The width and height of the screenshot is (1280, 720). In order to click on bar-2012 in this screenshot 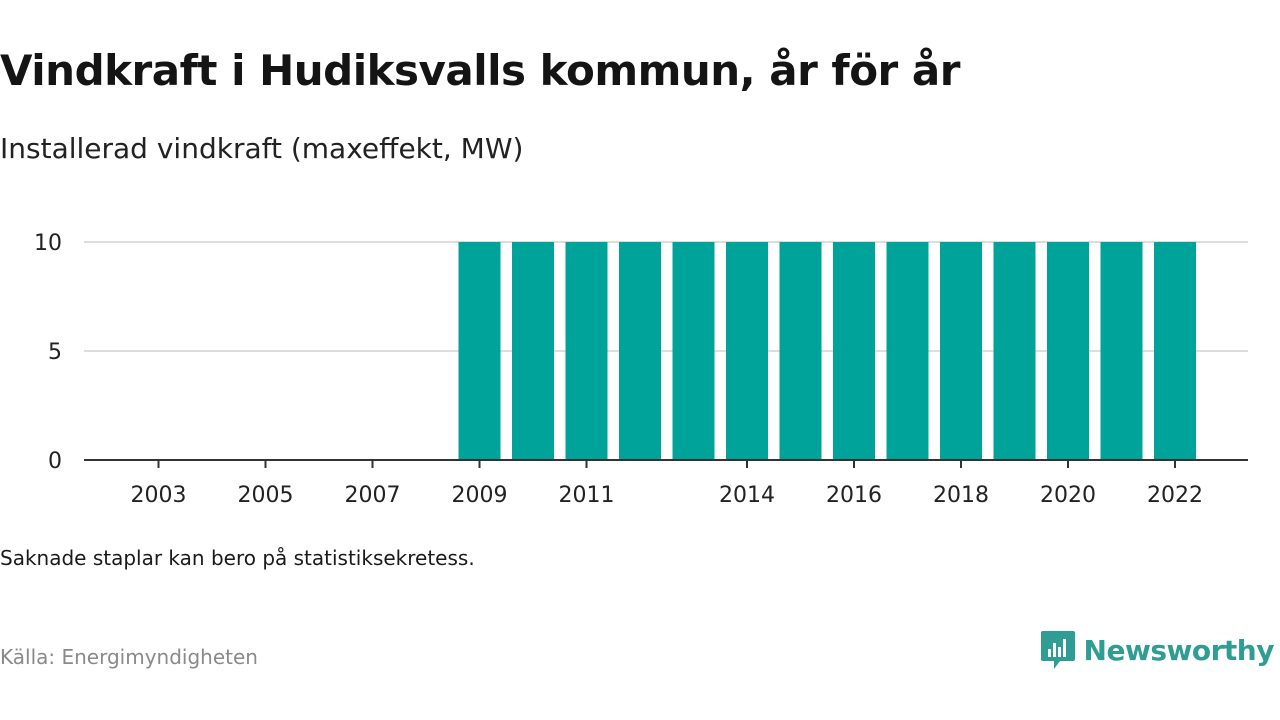, I will do `click(640, 351)`.